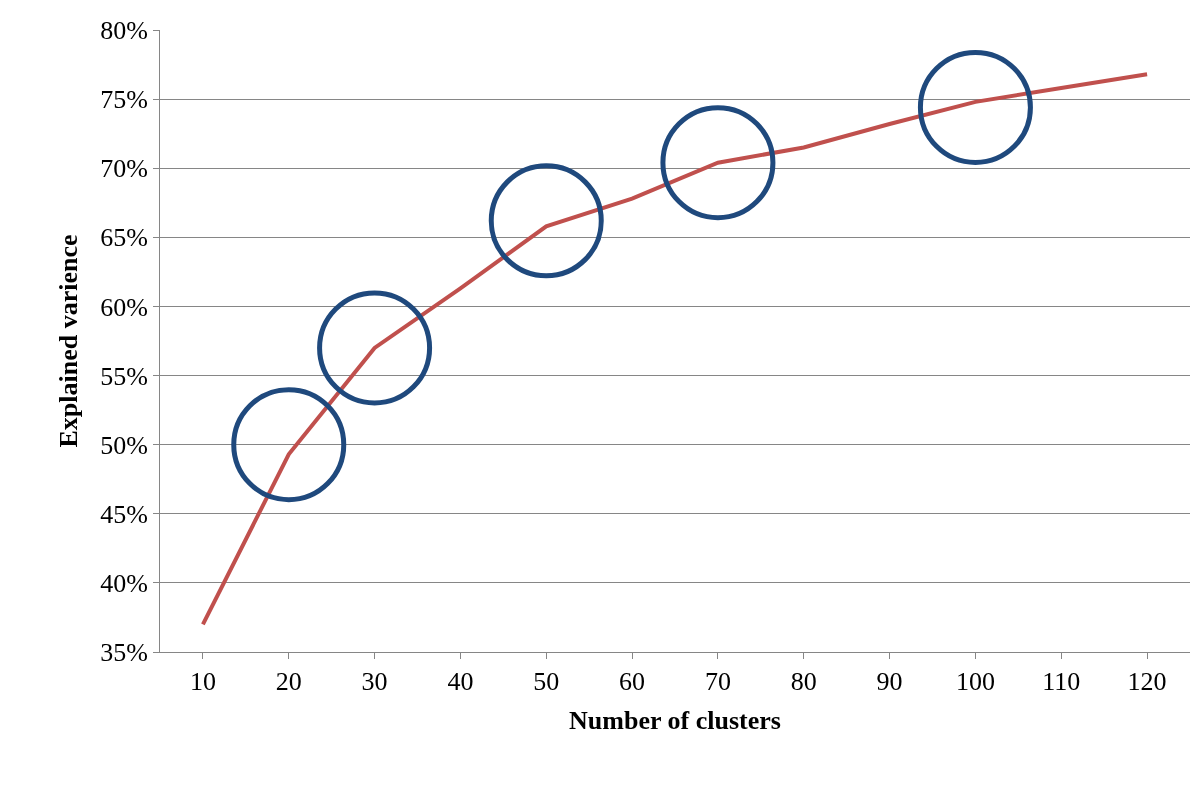 The width and height of the screenshot is (1204, 787). What do you see at coordinates (803, 682) in the screenshot?
I see `x-tick-label: 80` at bounding box center [803, 682].